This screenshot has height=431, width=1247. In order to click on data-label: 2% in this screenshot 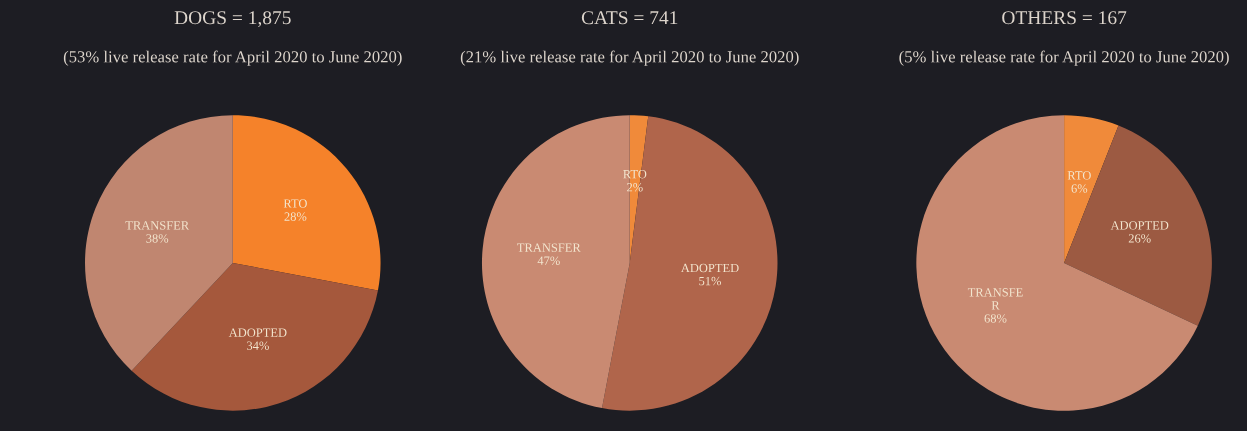, I will do `click(635, 187)`.